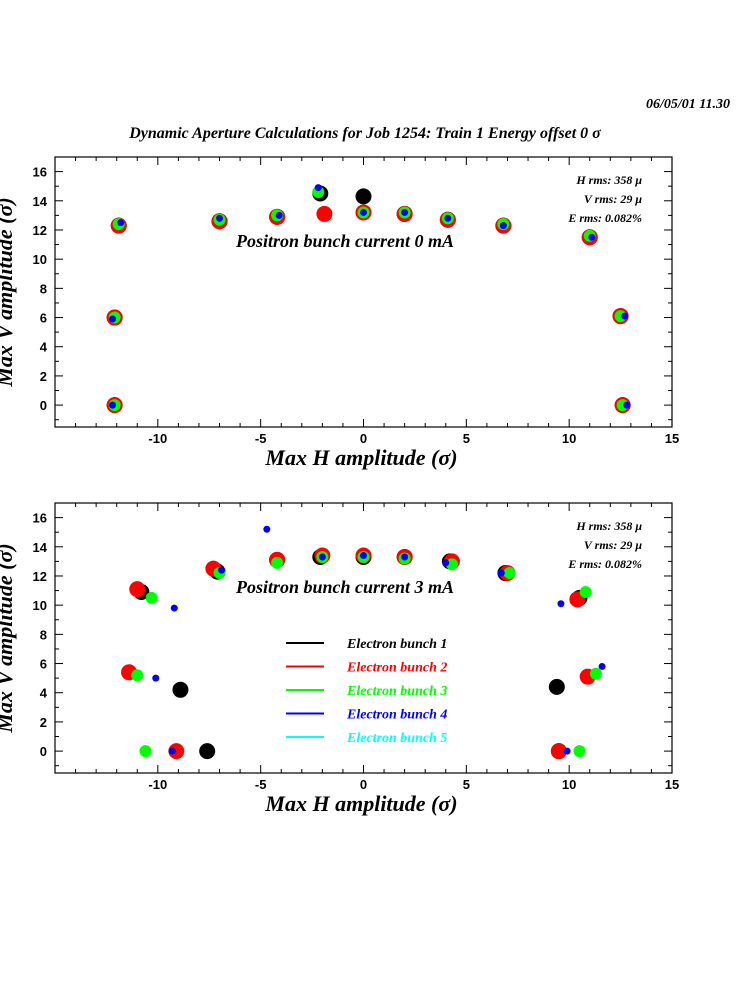 The width and height of the screenshot is (750, 1000). I want to click on legend-label-3: Electron bunch 3, so click(396, 691).